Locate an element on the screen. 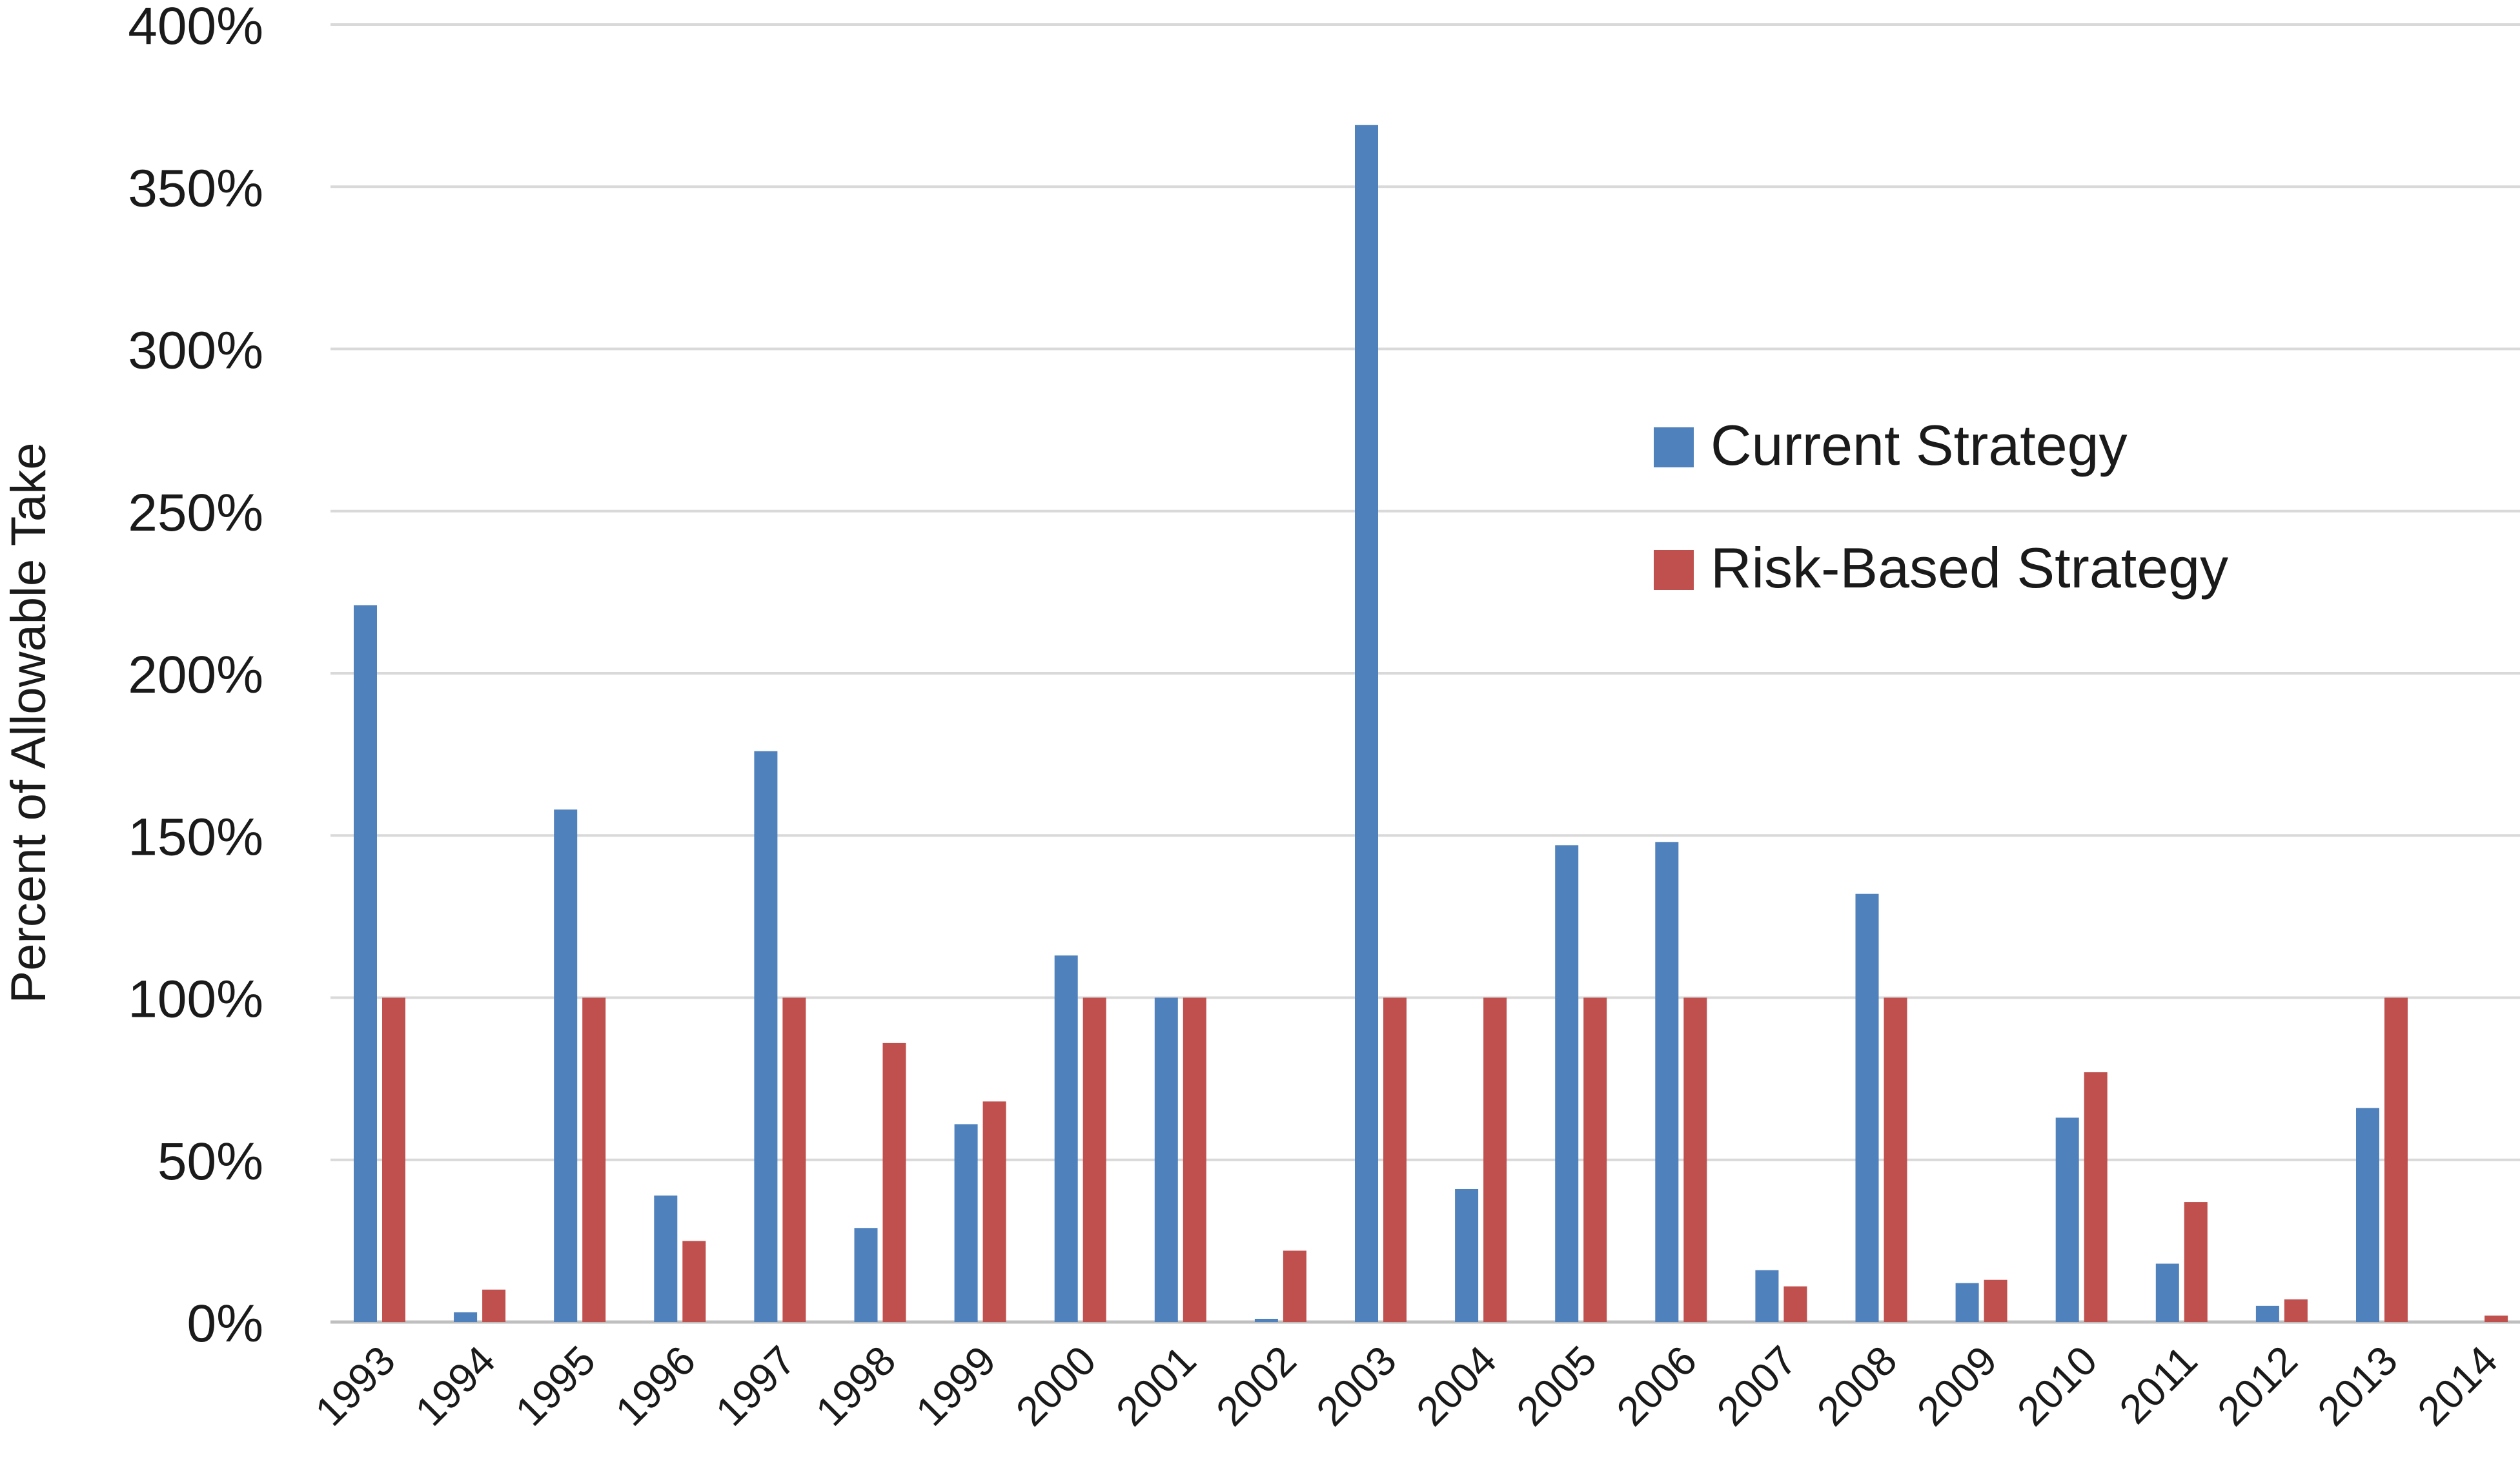  legend-swatch-current-strategy is located at coordinates (1674, 447).